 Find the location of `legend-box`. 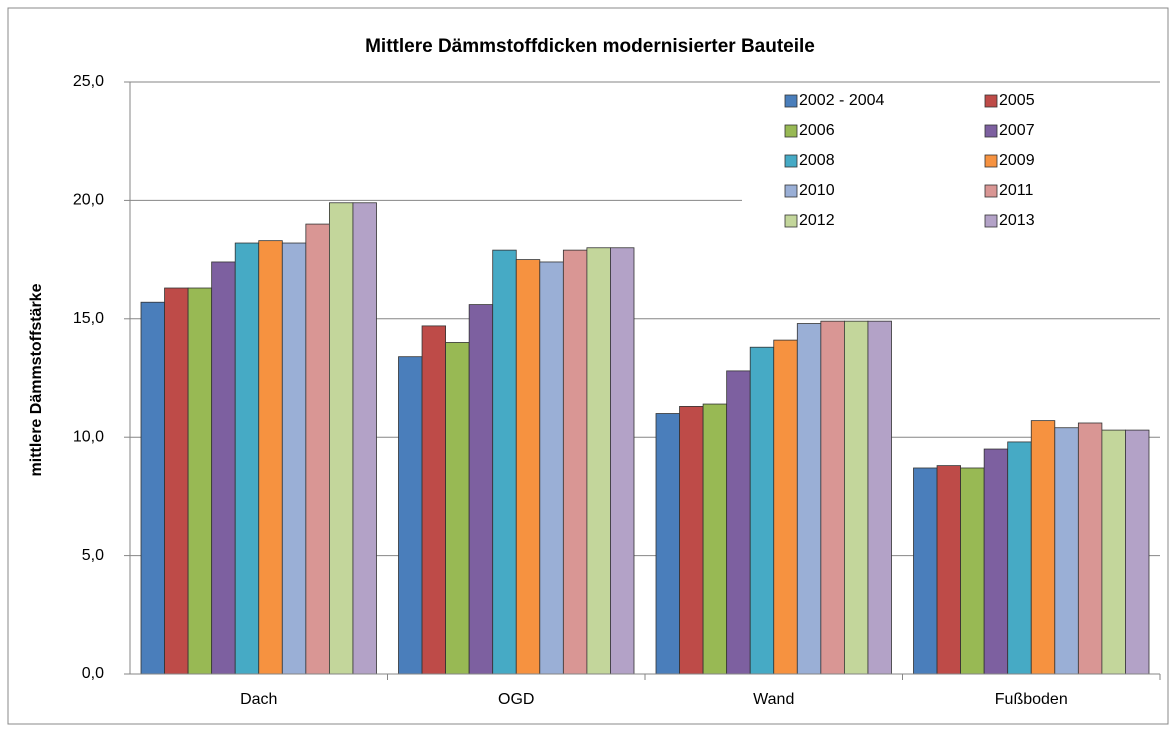

legend-box is located at coordinates (951, 162).